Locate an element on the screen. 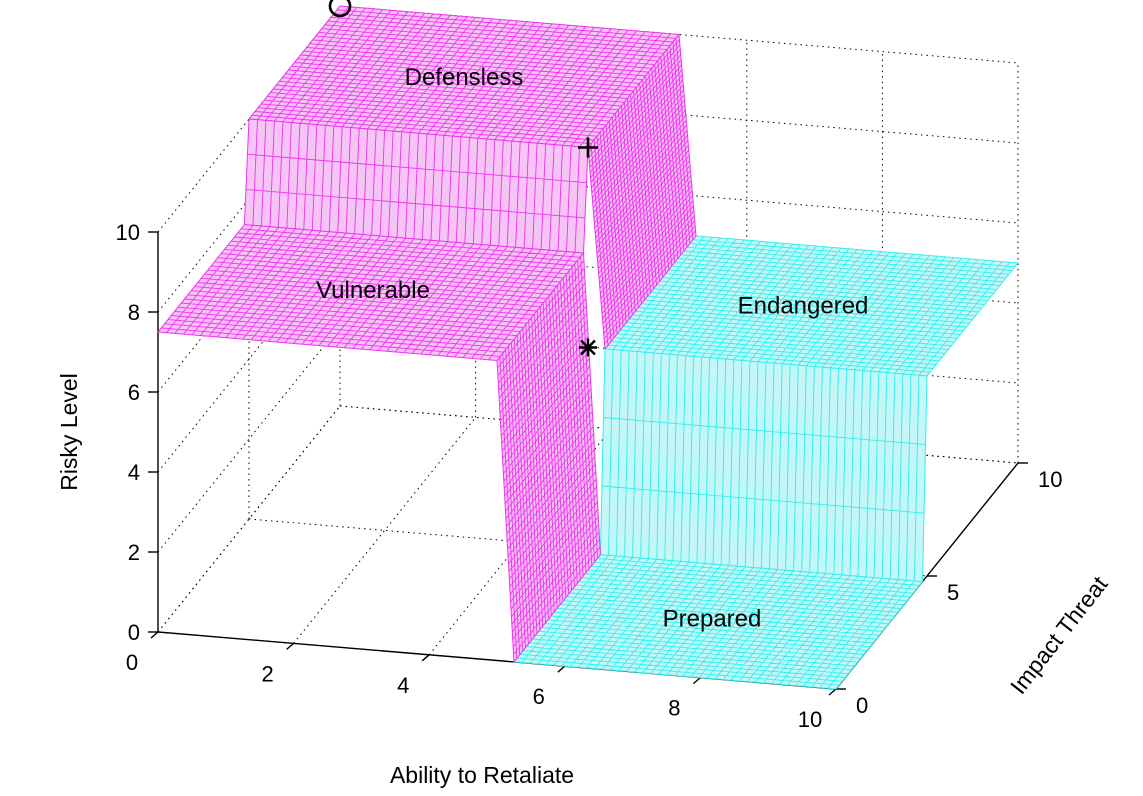  region-label-defensless: Defensless is located at coordinates (464, 77).